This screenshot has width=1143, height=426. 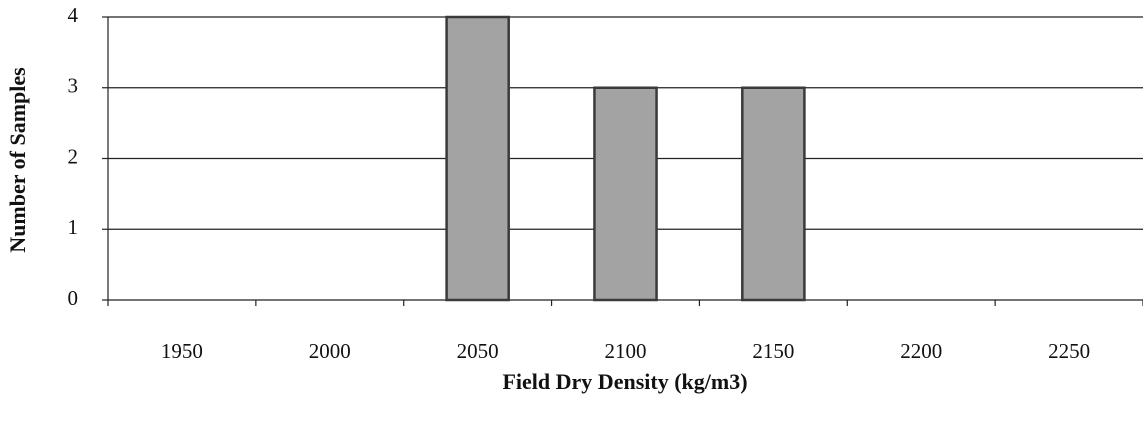 What do you see at coordinates (478, 351) in the screenshot?
I see `x-tick-label: 2050` at bounding box center [478, 351].